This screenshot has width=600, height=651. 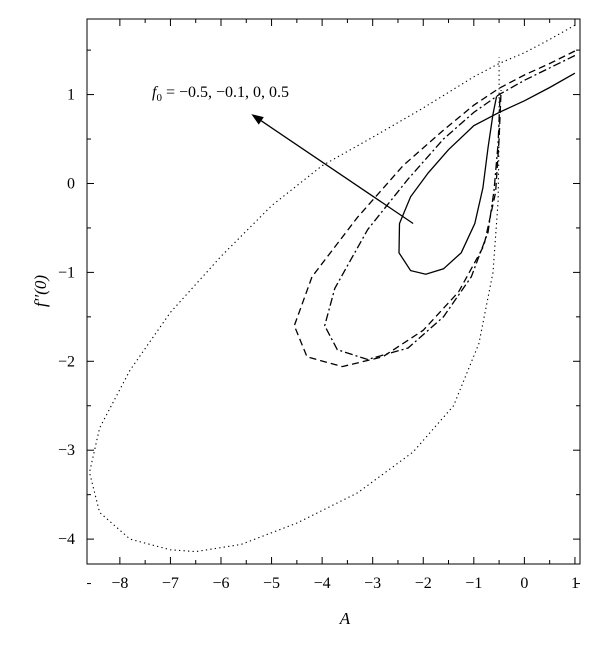 What do you see at coordinates (473, 583) in the screenshot?
I see `x-tick-label: −1` at bounding box center [473, 583].